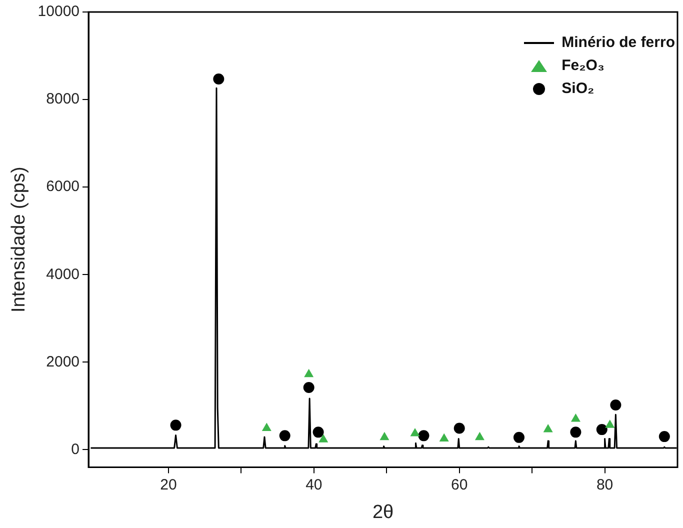  Describe the element at coordinates (63, 99) in the screenshot. I see `y-tick-label: 8000` at that location.